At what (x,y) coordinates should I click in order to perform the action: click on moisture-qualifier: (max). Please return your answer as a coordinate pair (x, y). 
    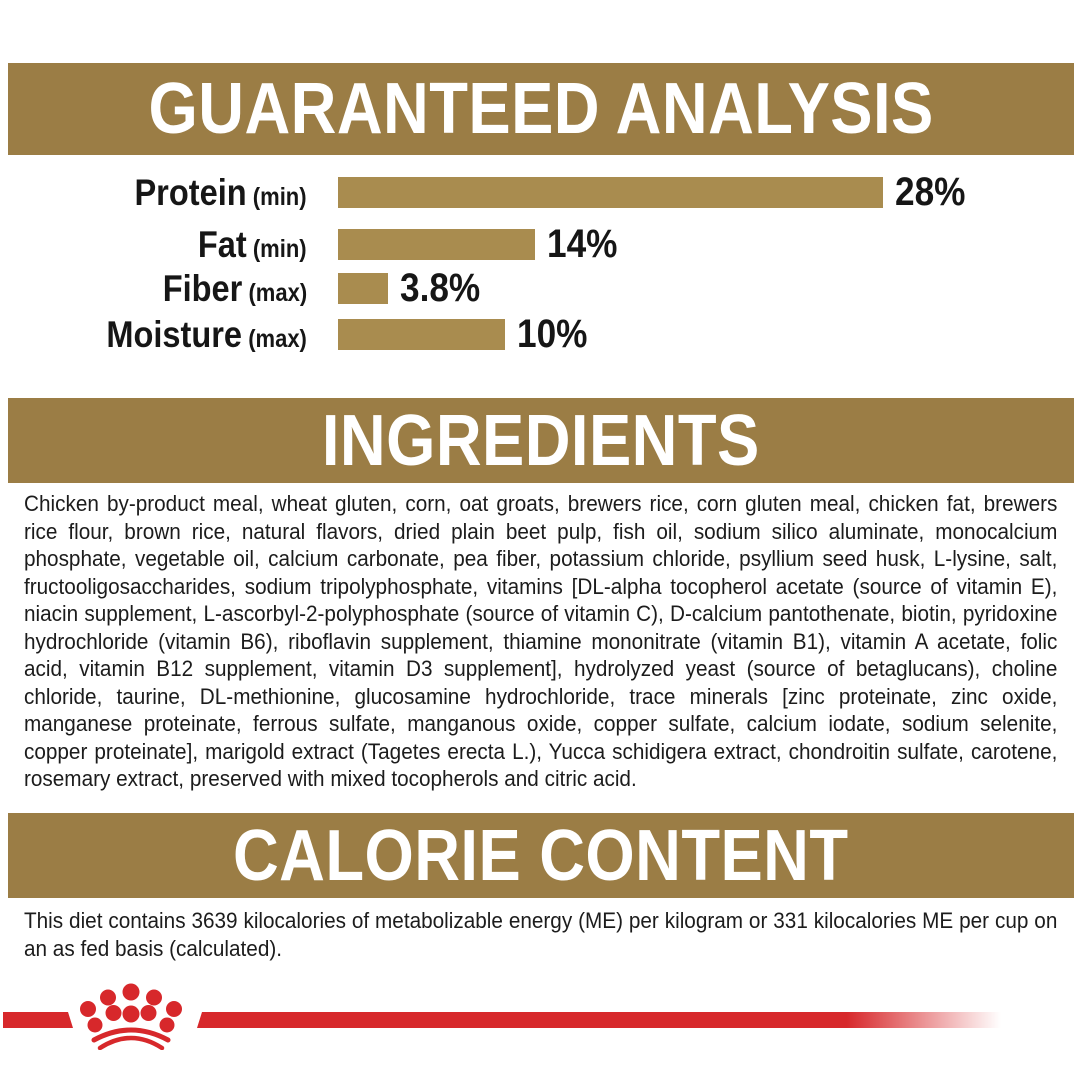
    Looking at the image, I should click on (277, 338).